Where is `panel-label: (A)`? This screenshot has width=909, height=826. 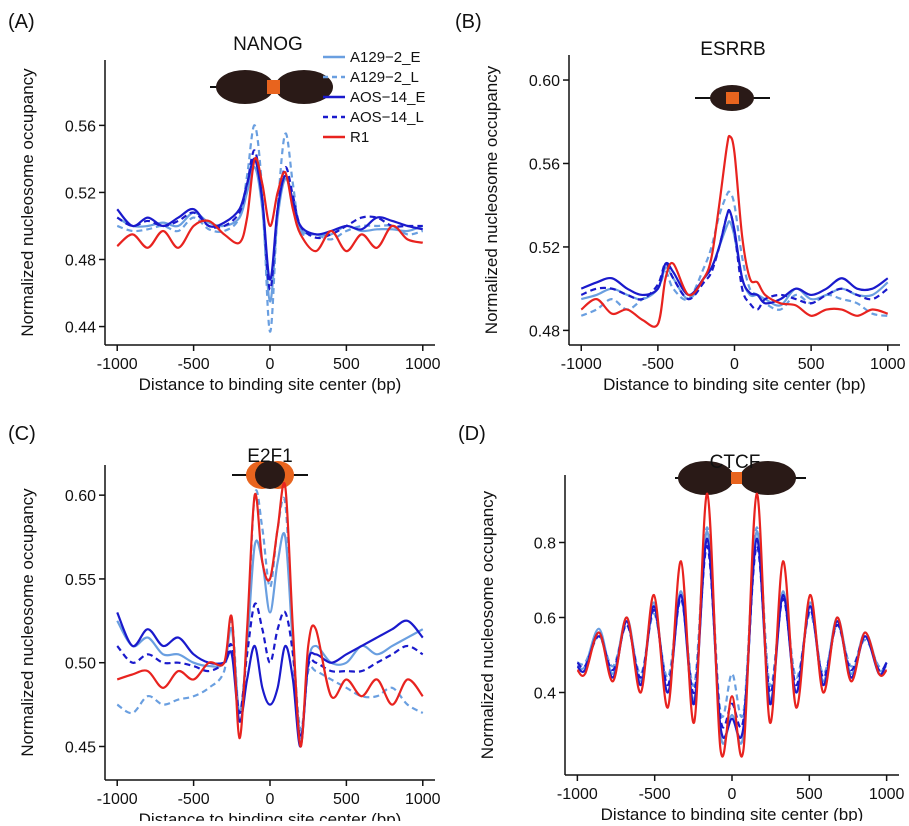 panel-label: (A) is located at coordinates (21, 22).